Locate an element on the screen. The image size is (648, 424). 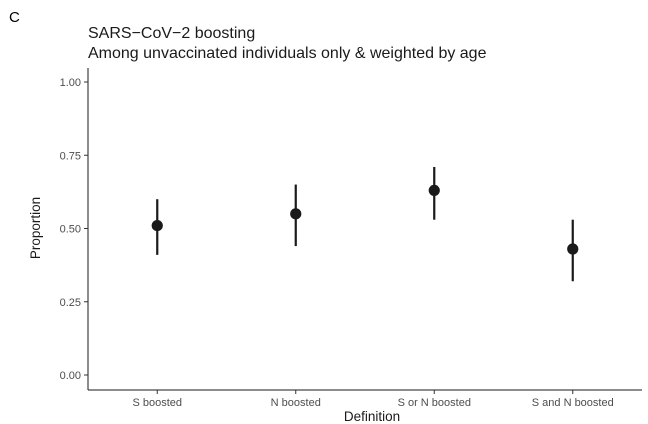
x-tick-label: S and N boosted is located at coordinates (573, 403).